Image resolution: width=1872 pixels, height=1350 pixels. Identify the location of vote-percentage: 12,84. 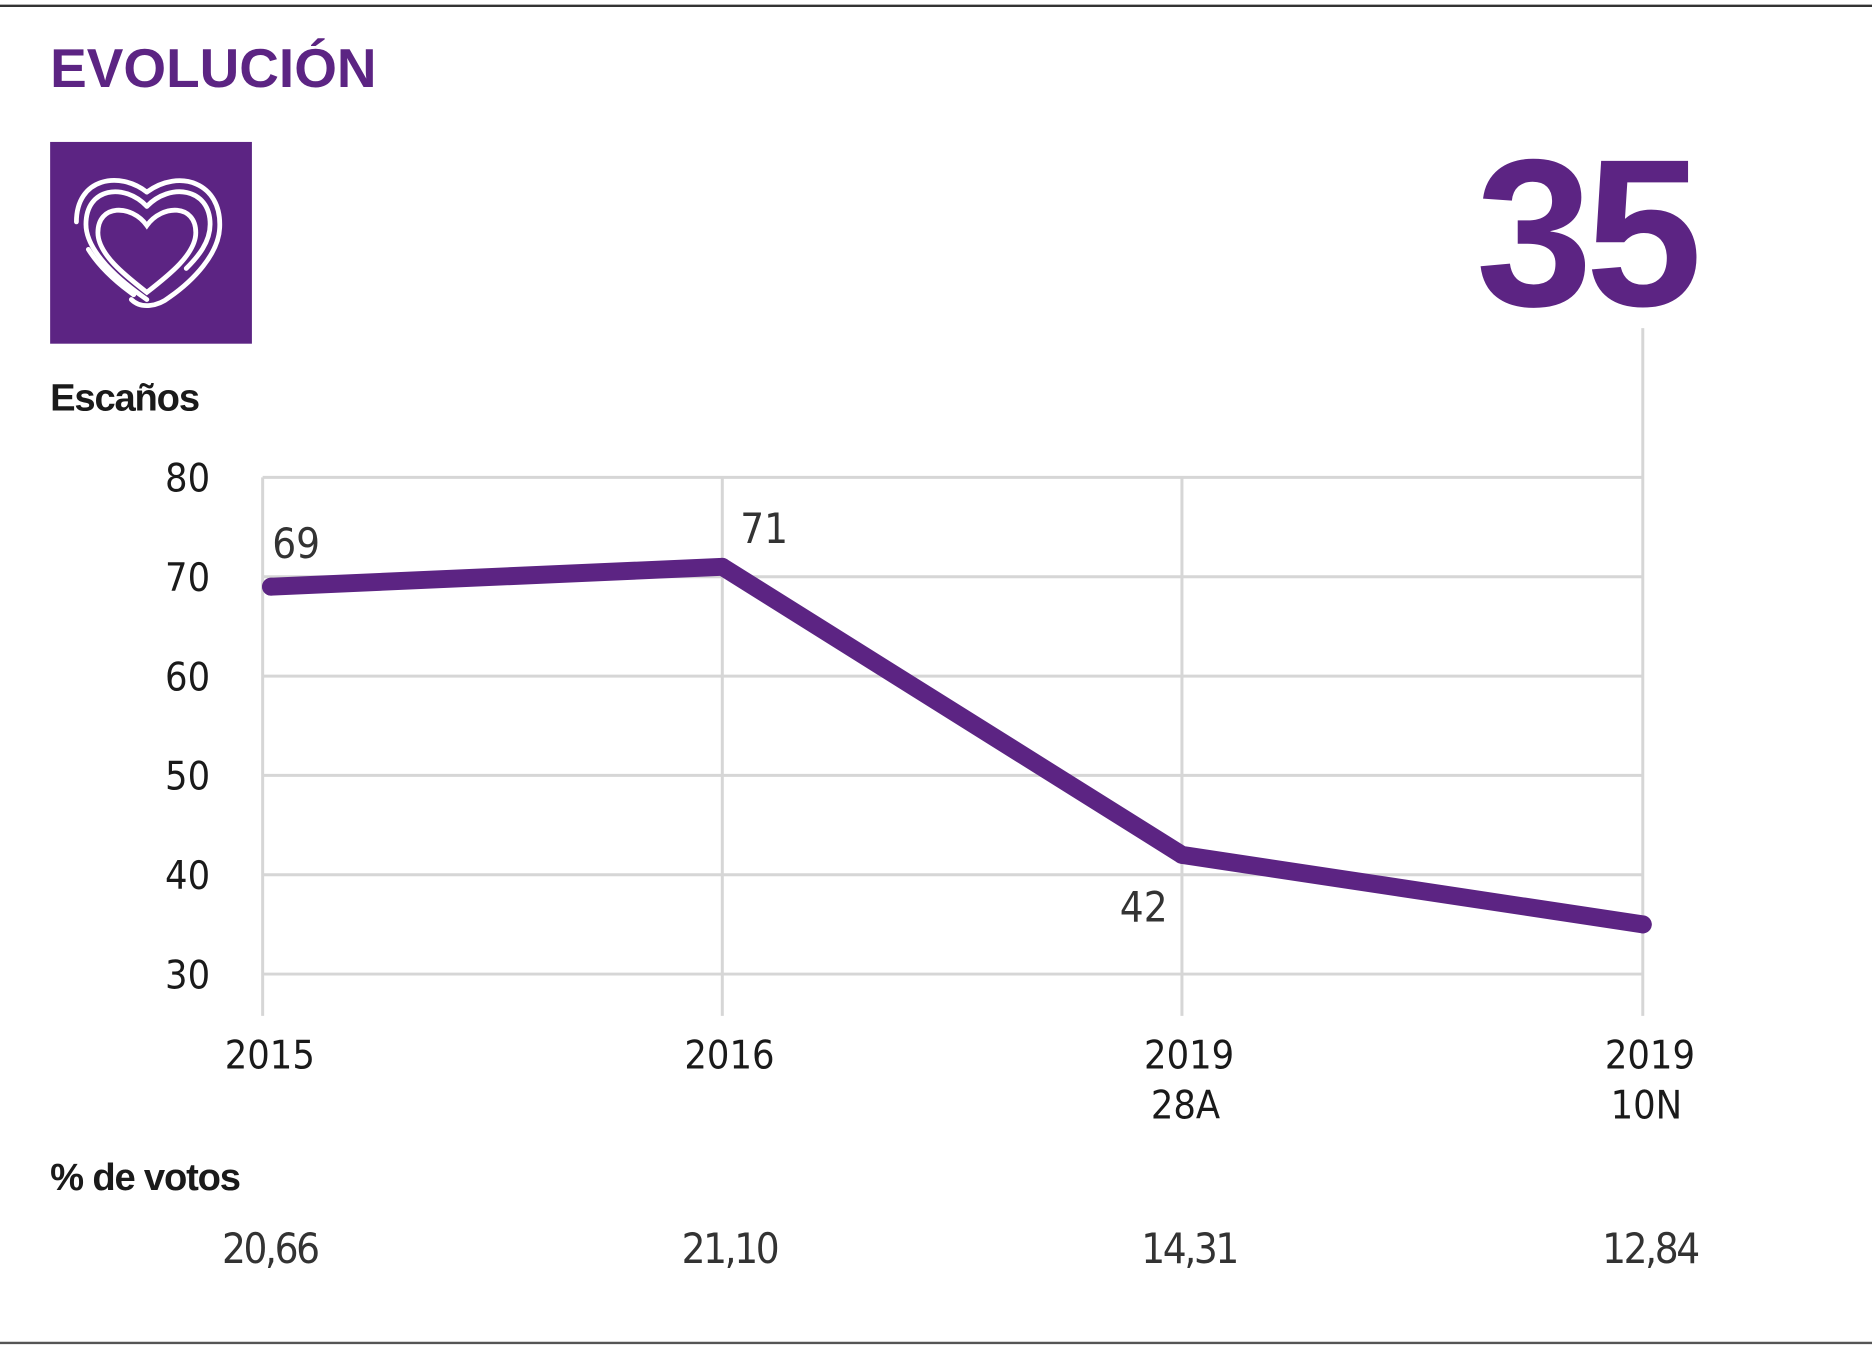
(1650, 1248).